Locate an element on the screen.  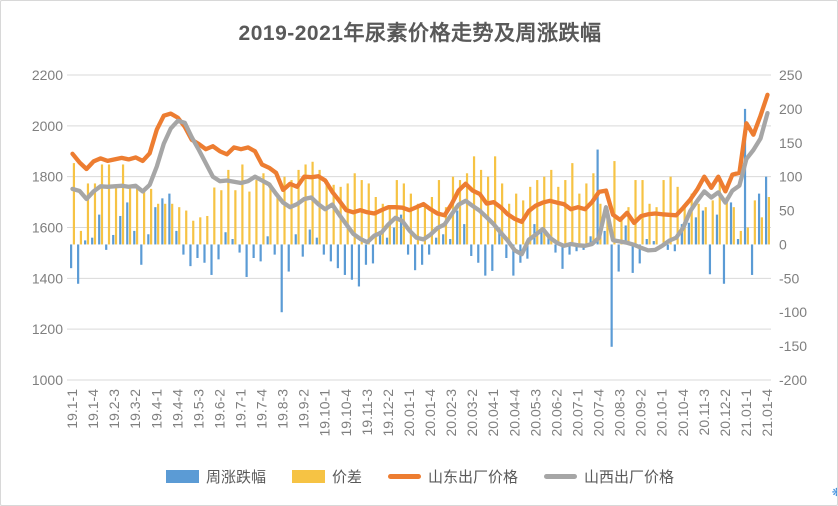
legend-item-2: 山东出厂价格 is located at coordinates (453, 476).